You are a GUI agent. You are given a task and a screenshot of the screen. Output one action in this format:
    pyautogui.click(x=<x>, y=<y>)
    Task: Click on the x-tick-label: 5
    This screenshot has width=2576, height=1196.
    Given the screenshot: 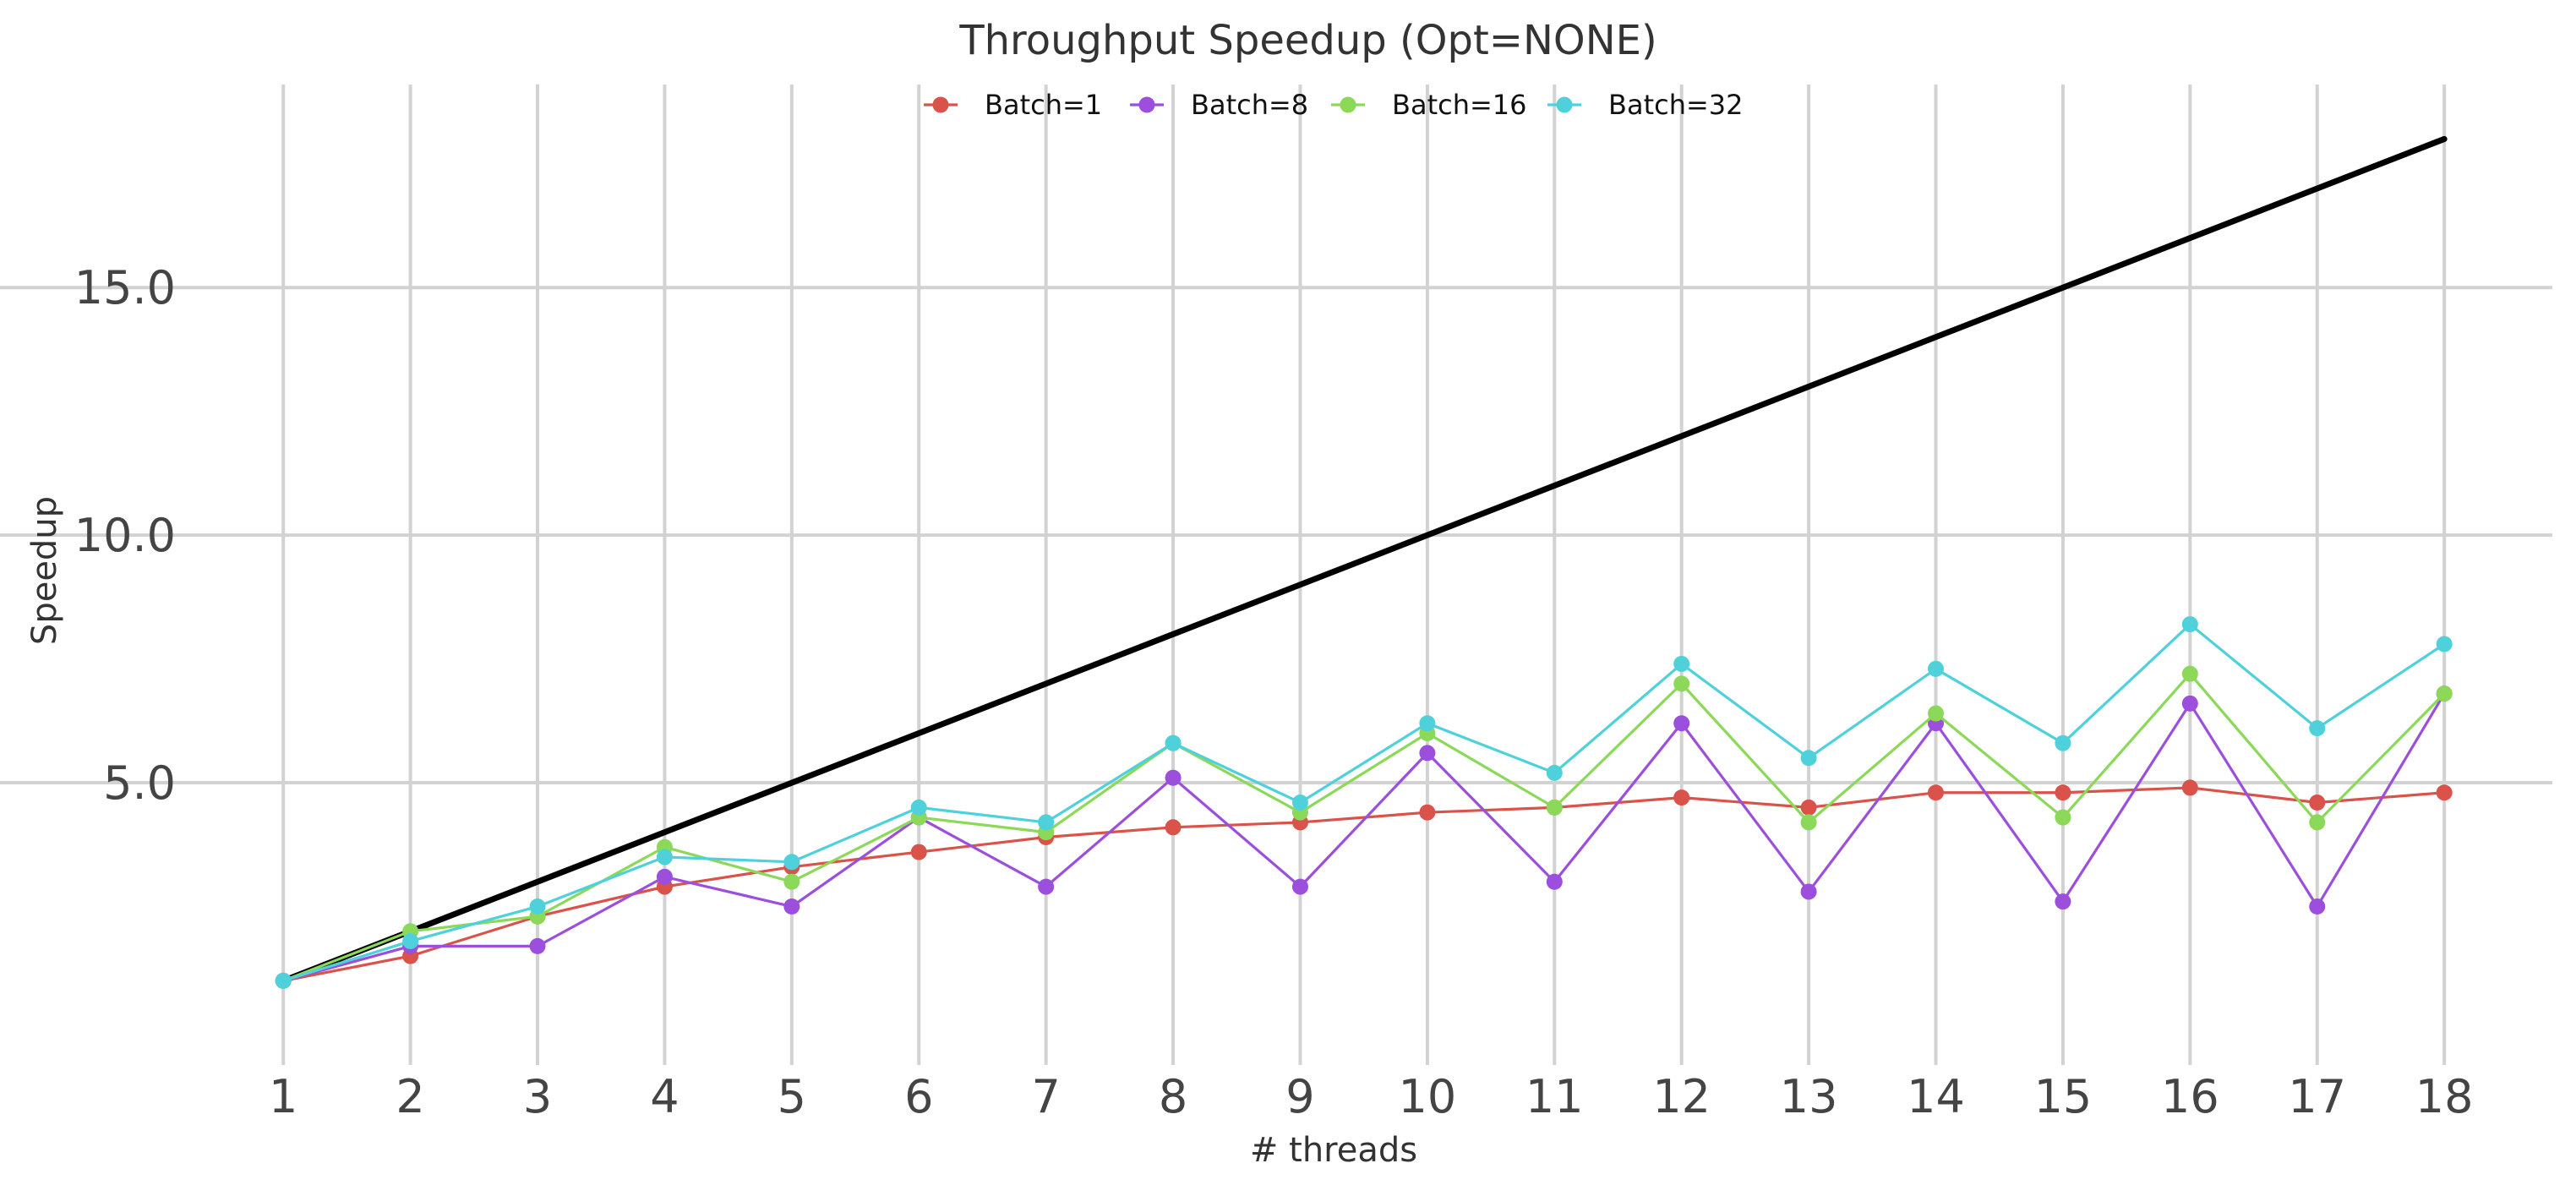 What is the action you would take?
    pyautogui.click(x=792, y=1096)
    